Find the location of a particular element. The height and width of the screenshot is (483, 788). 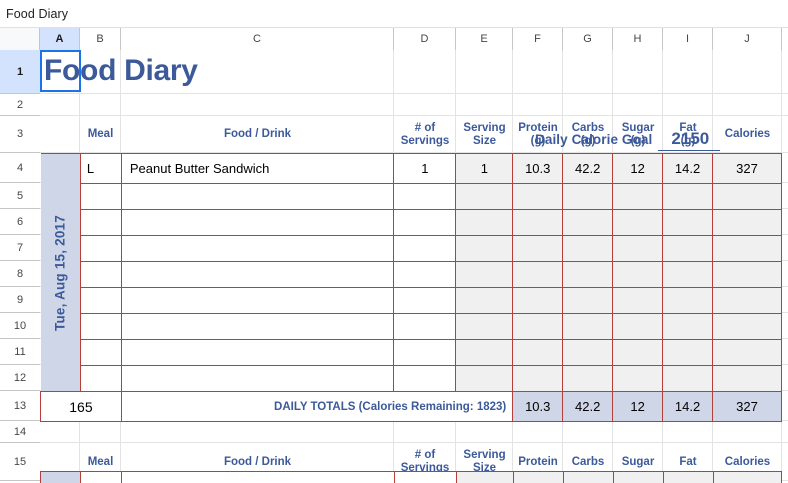

totals-carbs: 42.2 is located at coordinates (588, 406).